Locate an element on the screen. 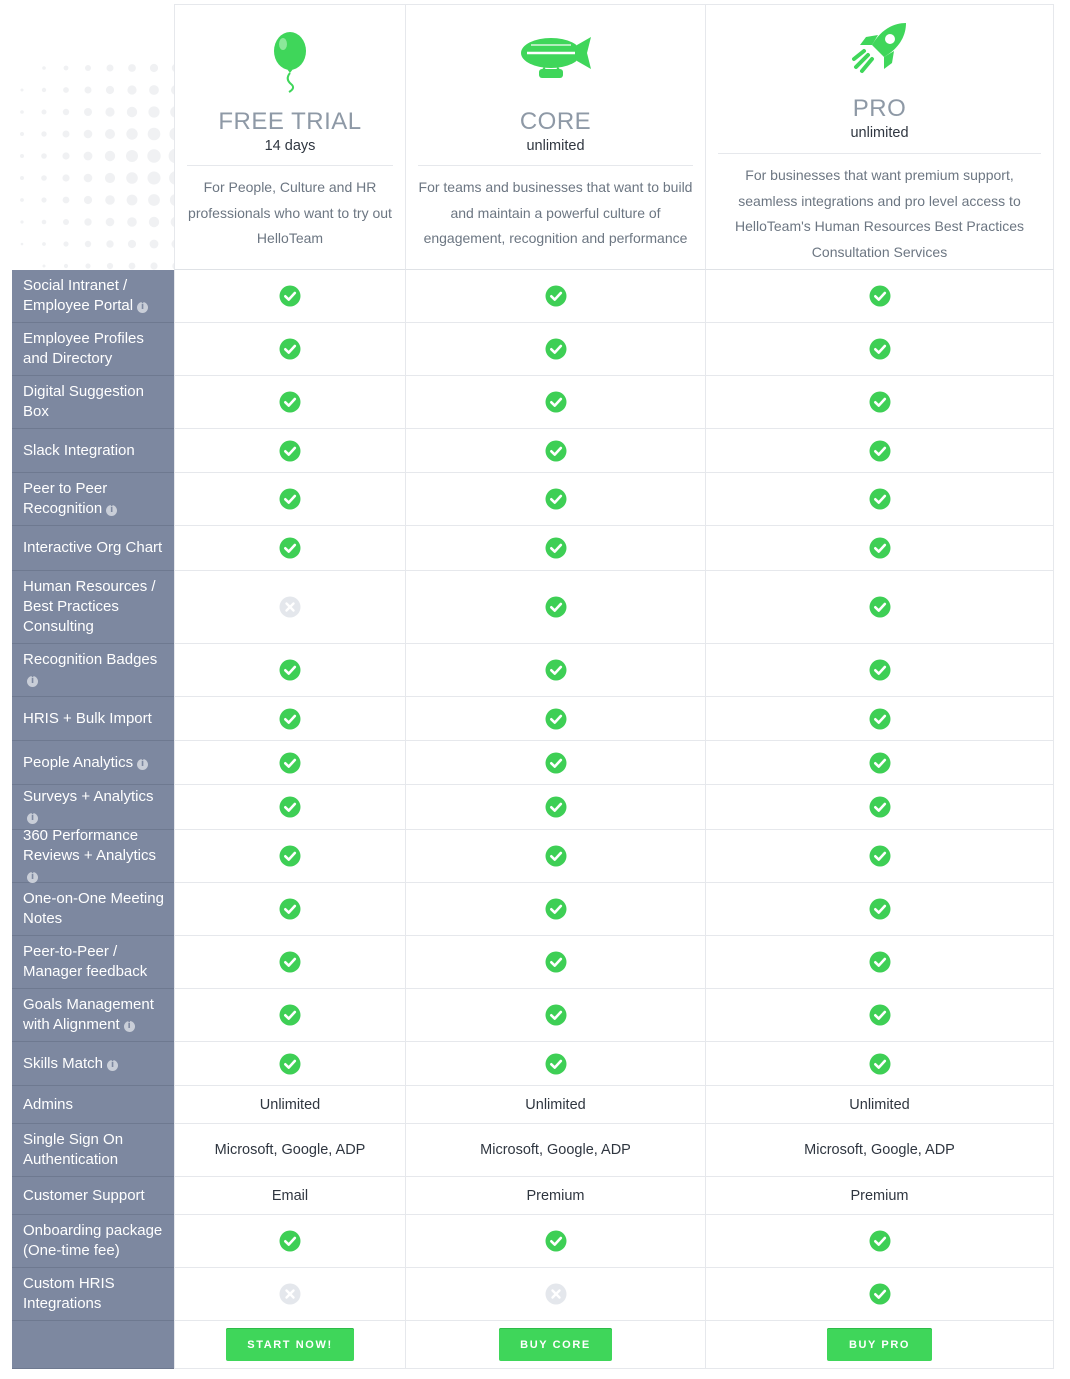  feature-cell-pro: Premium is located at coordinates (880, 1196).